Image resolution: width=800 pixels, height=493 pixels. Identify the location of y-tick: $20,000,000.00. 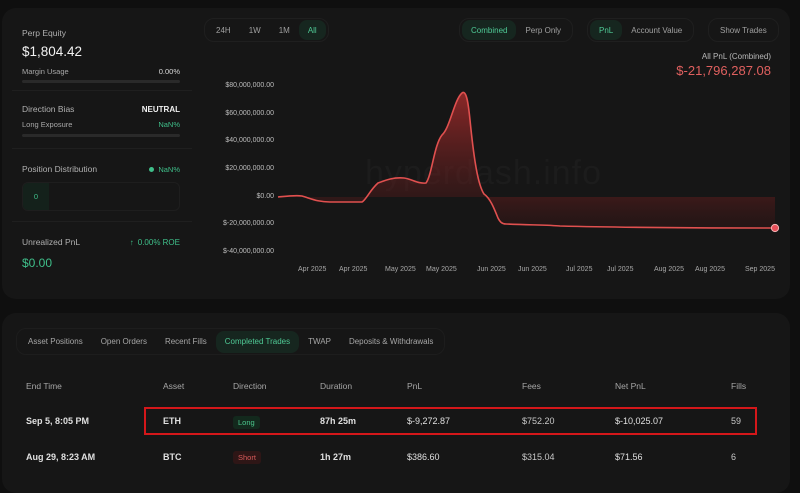
(249, 168).